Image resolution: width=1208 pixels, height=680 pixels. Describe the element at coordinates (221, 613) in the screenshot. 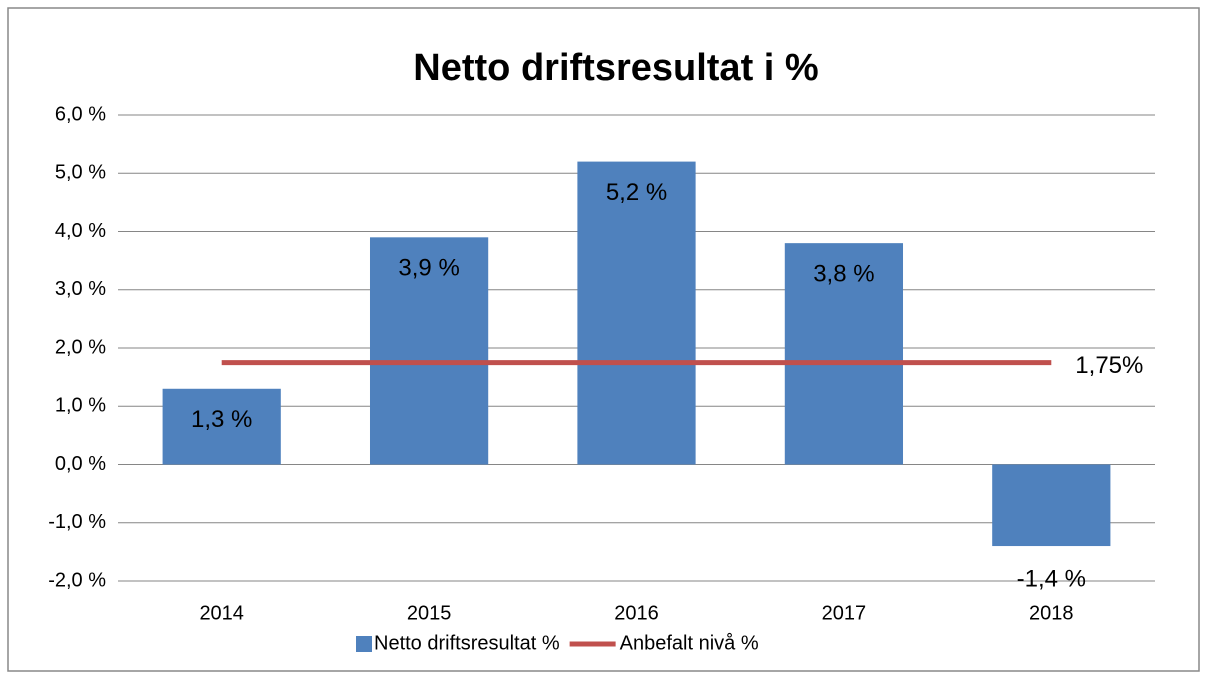

I see `x-tick-label: 2014` at that location.